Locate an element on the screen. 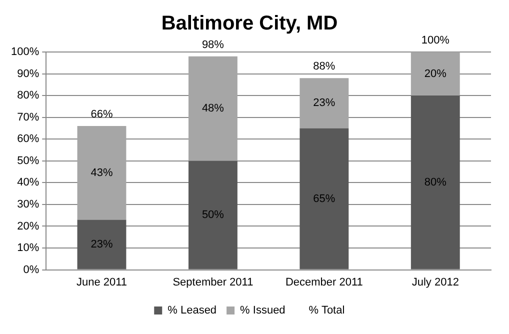 Image resolution: width=509 pixels, height=334 pixels. y-tick-label: 80% is located at coordinates (28, 96).